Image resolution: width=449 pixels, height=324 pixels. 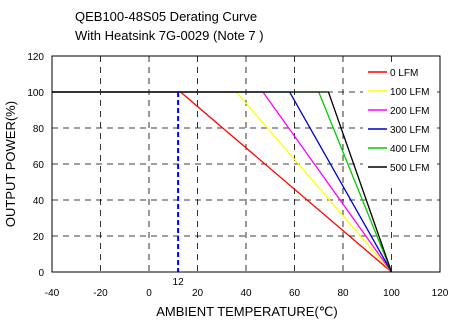 I want to click on y-tick-label: 60, so click(x=39, y=165).